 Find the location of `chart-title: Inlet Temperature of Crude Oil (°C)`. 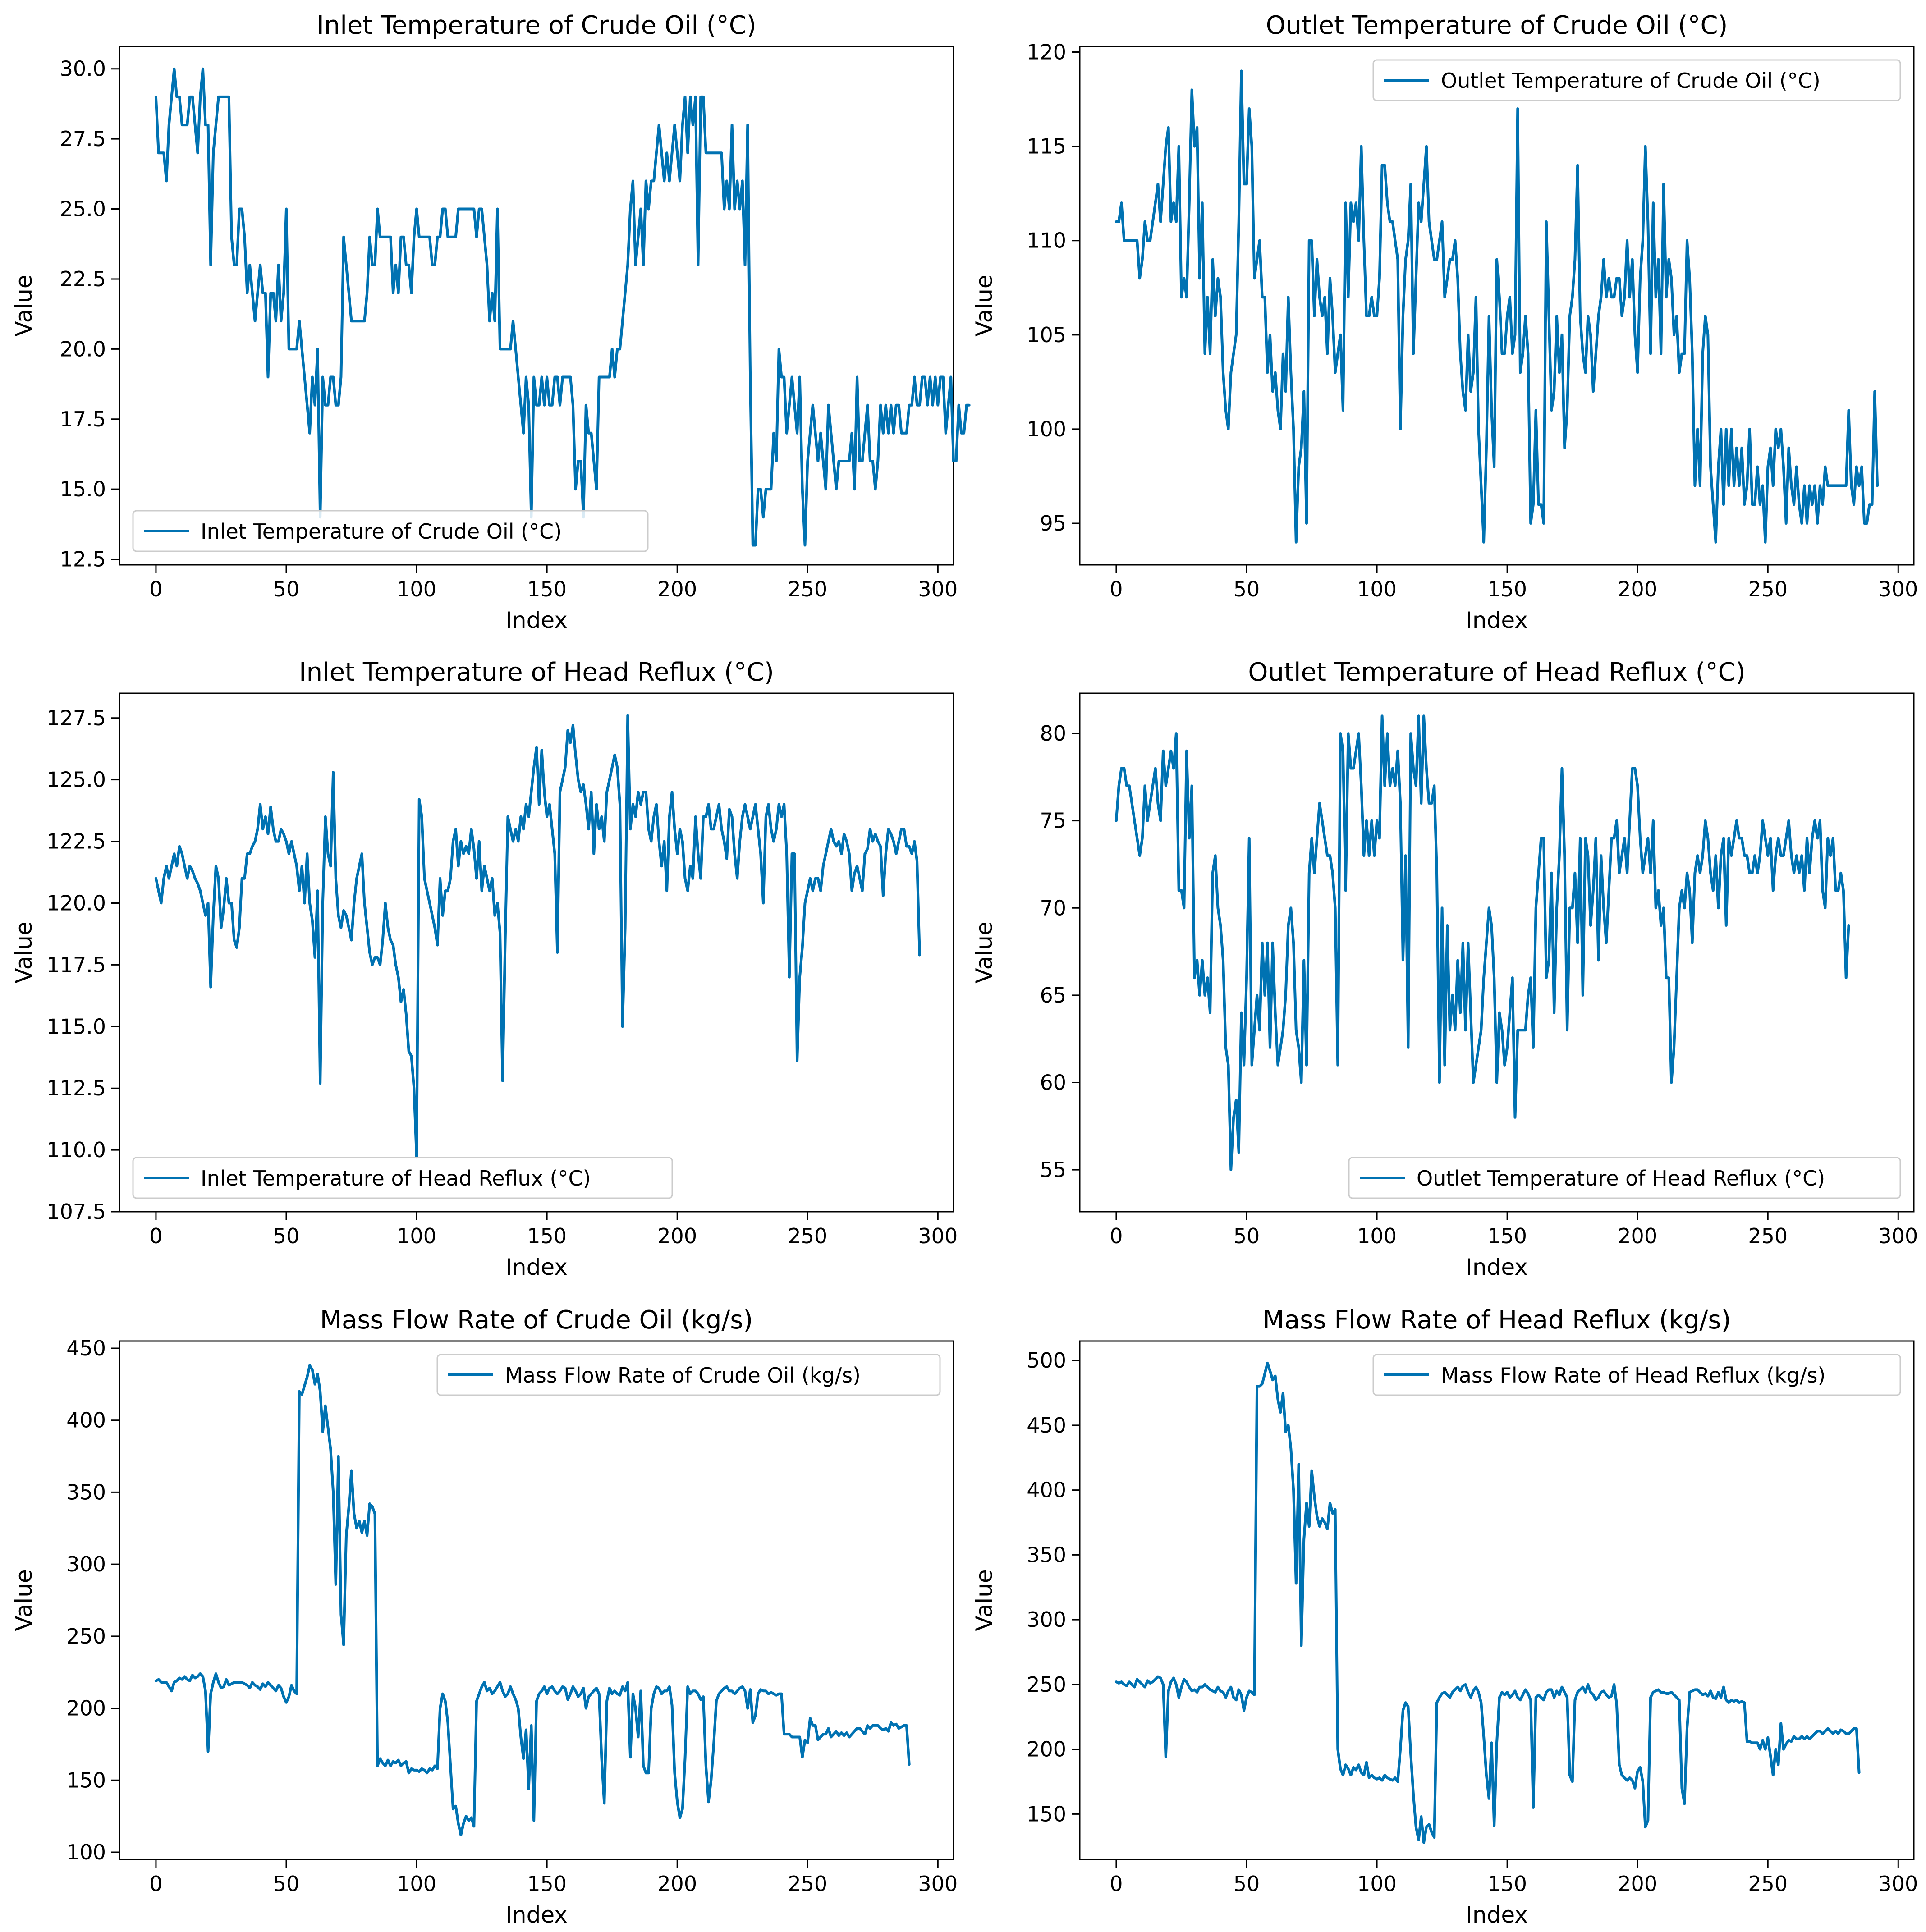

chart-title: Inlet Temperature of Crude Oil (°C) is located at coordinates (536, 26).